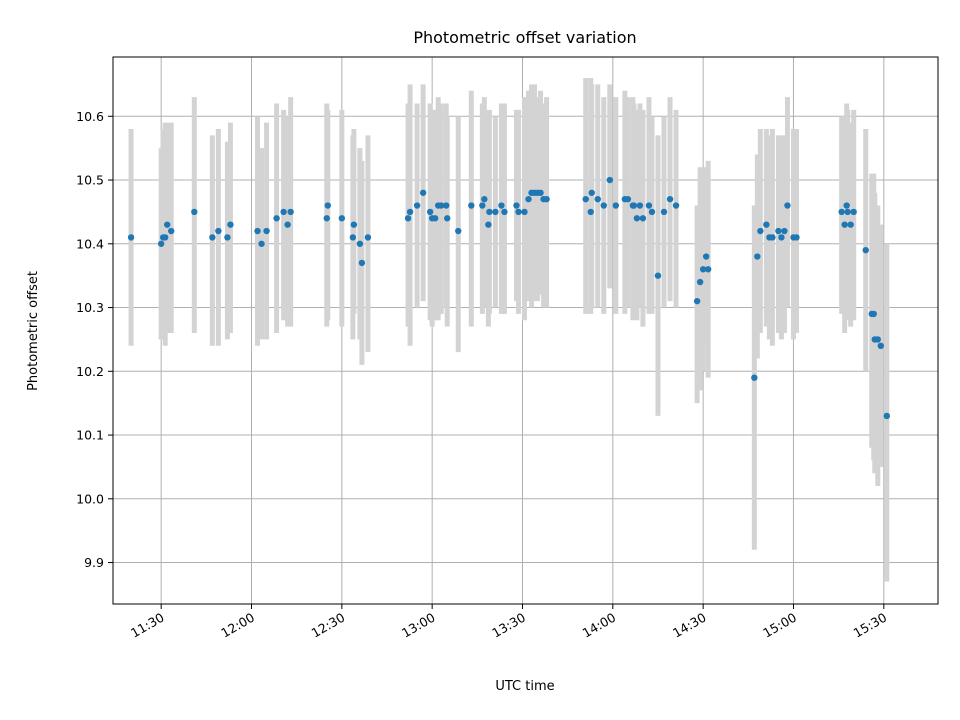  Describe the element at coordinates (524, 686) in the screenshot. I see `x-axis-label: UTC time` at that location.